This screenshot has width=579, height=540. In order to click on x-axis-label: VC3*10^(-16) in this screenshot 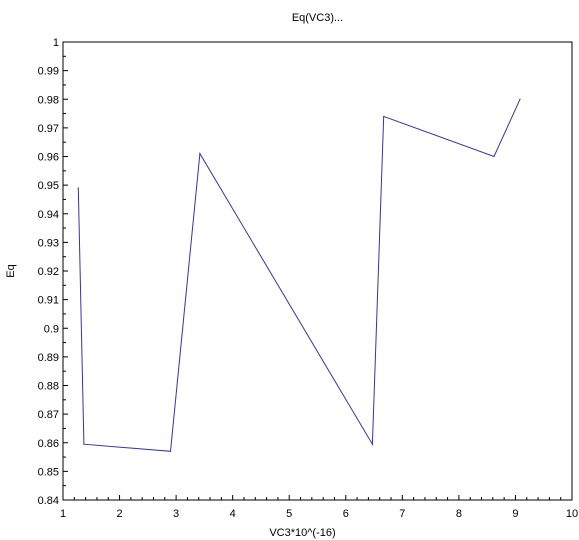, I will do `click(302, 533)`.